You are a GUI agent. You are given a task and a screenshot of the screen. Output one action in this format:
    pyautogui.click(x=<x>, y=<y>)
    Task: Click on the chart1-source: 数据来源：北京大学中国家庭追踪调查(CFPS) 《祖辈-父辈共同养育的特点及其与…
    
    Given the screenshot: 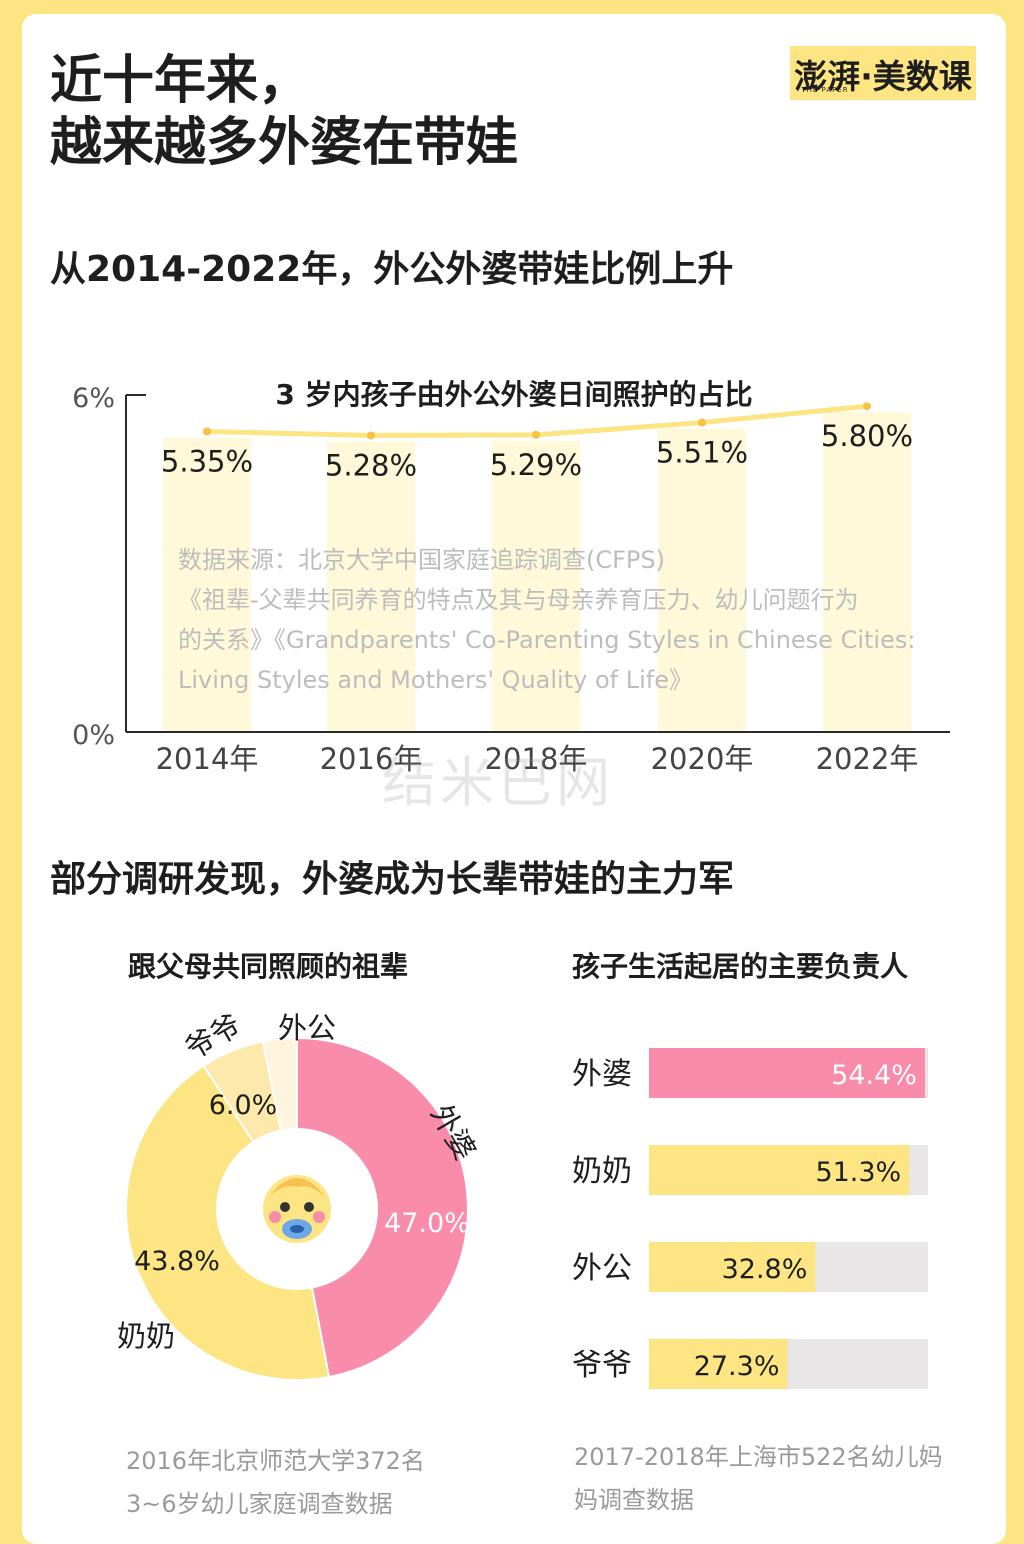 What is the action you would take?
    pyautogui.click(x=578, y=620)
    